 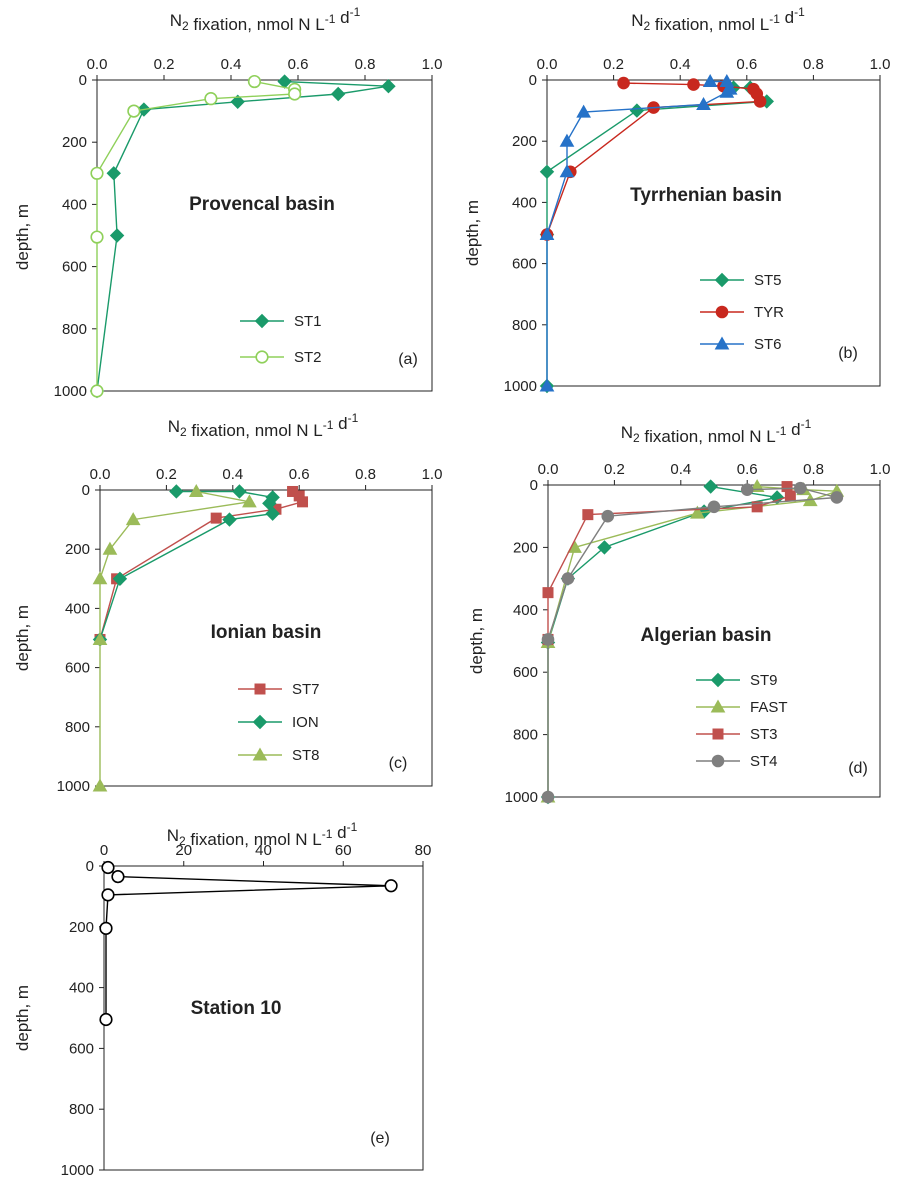 What do you see at coordinates (266, 632) in the screenshot?
I see `basin-label: Ionian basin` at bounding box center [266, 632].